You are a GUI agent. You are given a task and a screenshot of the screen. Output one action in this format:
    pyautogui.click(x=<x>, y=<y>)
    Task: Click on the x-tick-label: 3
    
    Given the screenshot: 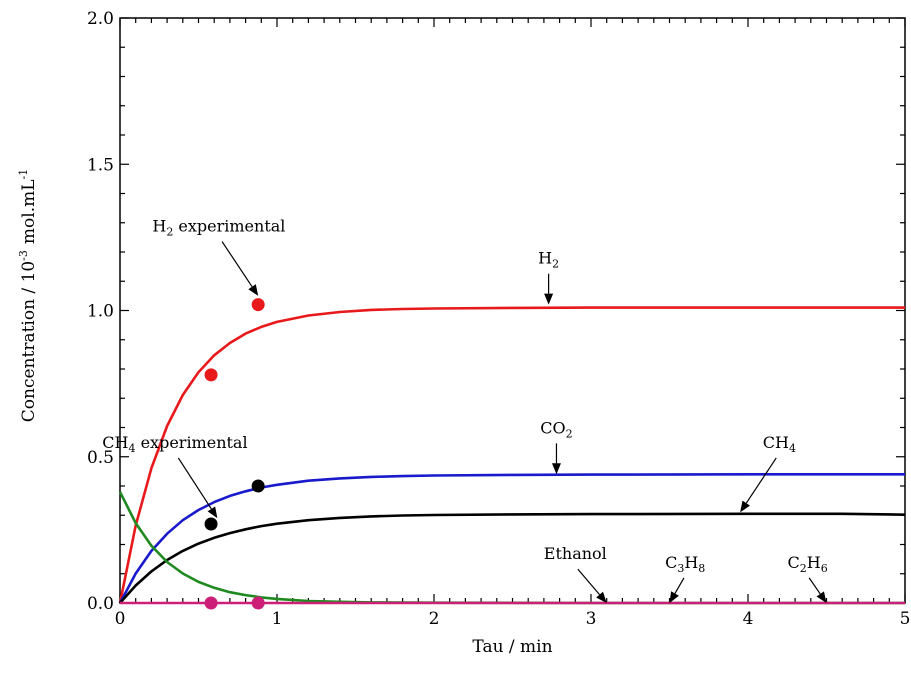 What is the action you would take?
    pyautogui.click(x=591, y=619)
    